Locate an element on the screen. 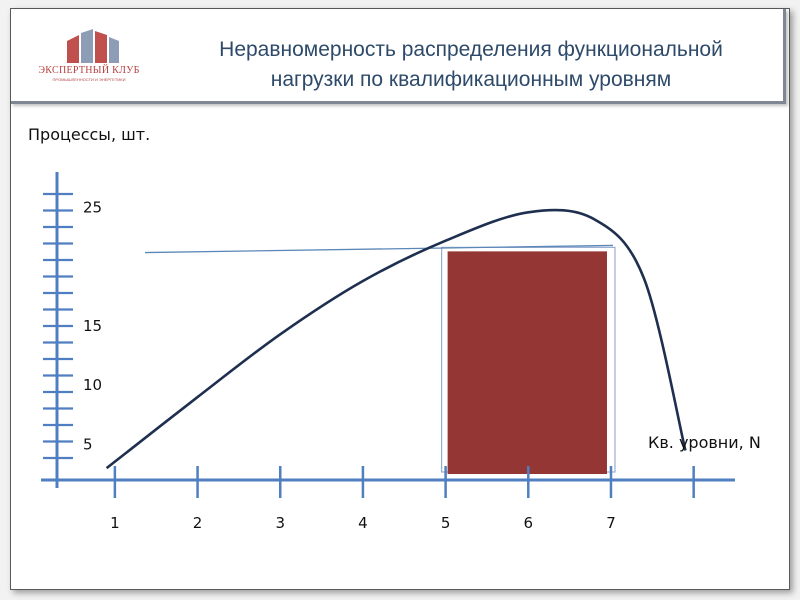 The height and width of the screenshot is (600, 800). x-tick-label: 3 is located at coordinates (280, 523).